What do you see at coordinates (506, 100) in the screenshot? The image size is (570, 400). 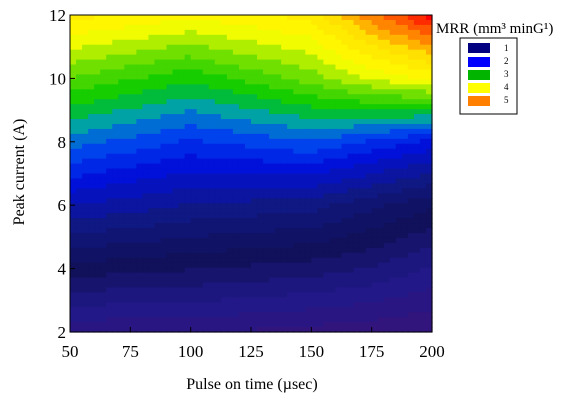 I see `legend-label: 5` at bounding box center [506, 100].